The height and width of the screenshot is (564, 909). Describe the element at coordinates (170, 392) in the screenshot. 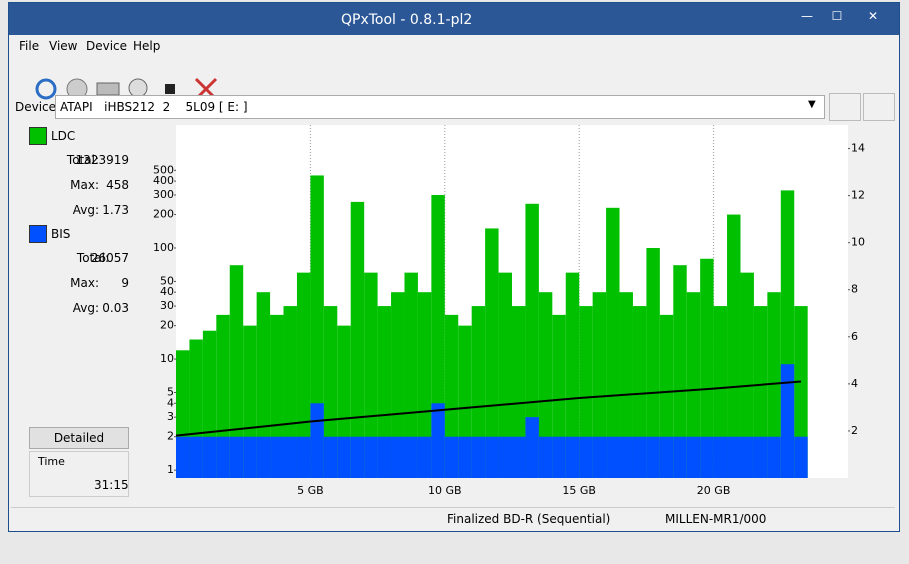

I see `y-tick-label: 5` at that location.